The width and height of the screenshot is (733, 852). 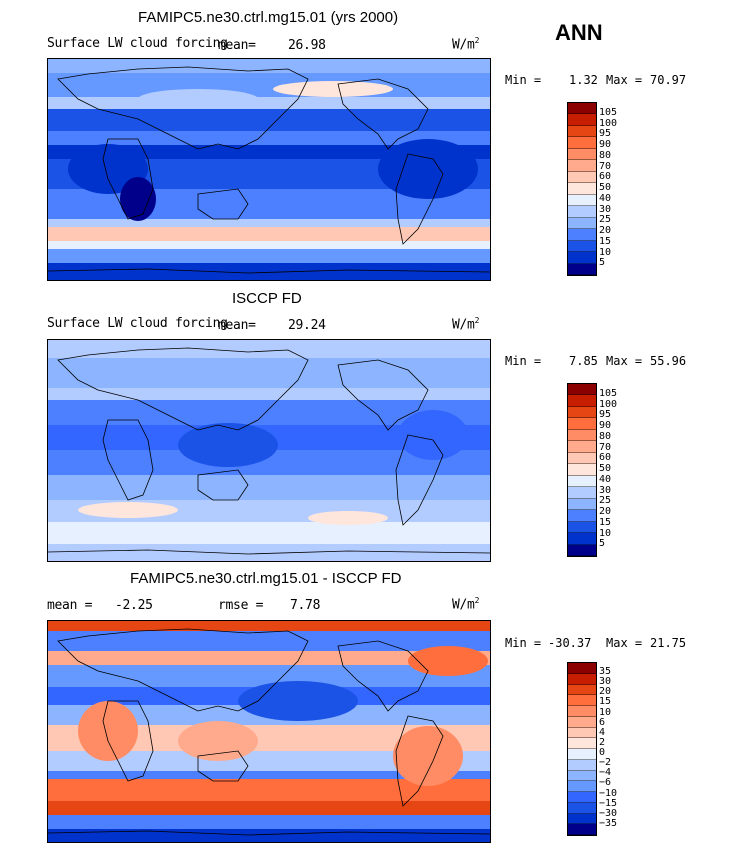 What do you see at coordinates (668, 80) in the screenshot?
I see `panel1-max-value: 70.97` at bounding box center [668, 80].